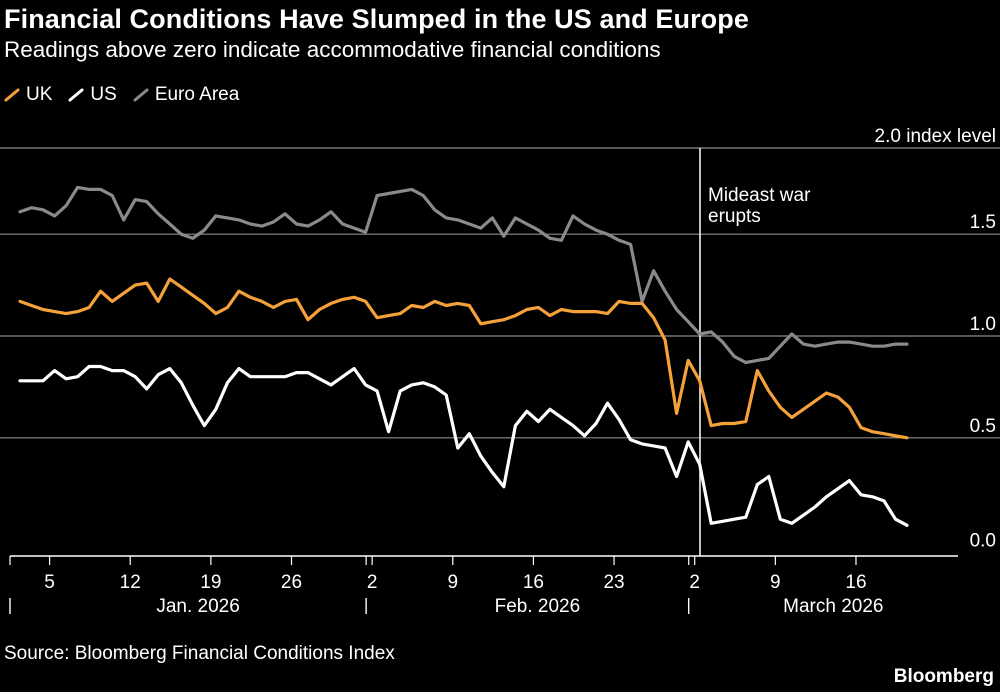 The height and width of the screenshot is (692, 1000). Describe the element at coordinates (197, 606) in the screenshot. I see `month-label: Jan. 2026` at that location.